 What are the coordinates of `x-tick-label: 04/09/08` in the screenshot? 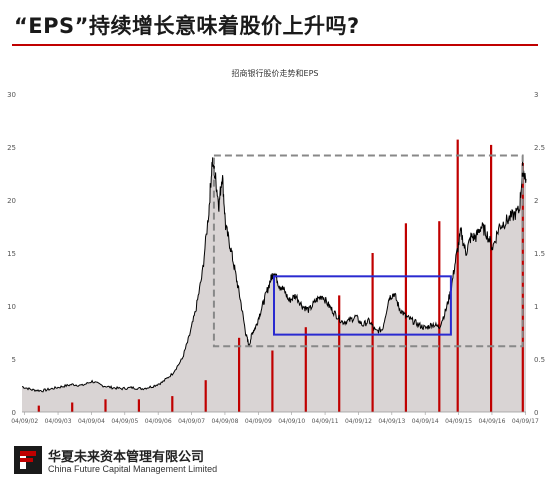 It's located at (224, 421).